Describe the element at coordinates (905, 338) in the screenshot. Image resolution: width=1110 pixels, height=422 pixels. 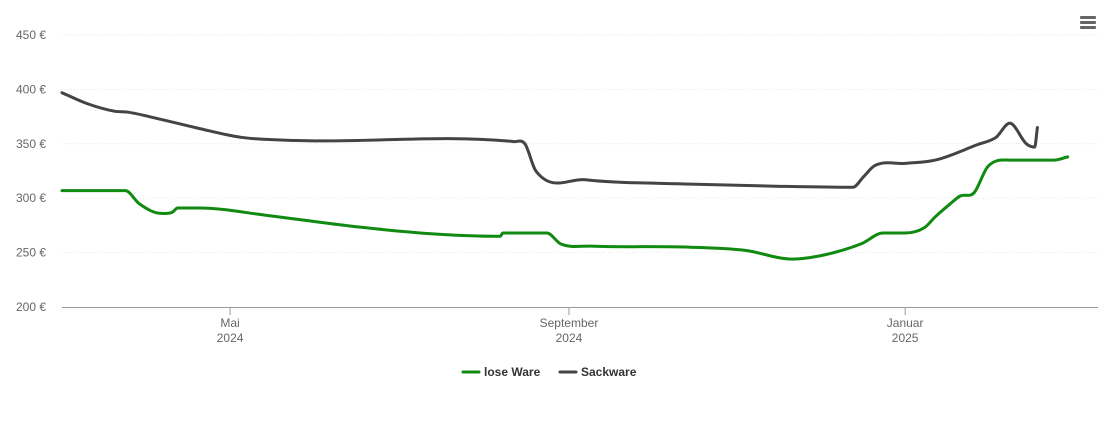
I see `x-tick-year-label: 2025` at that location.